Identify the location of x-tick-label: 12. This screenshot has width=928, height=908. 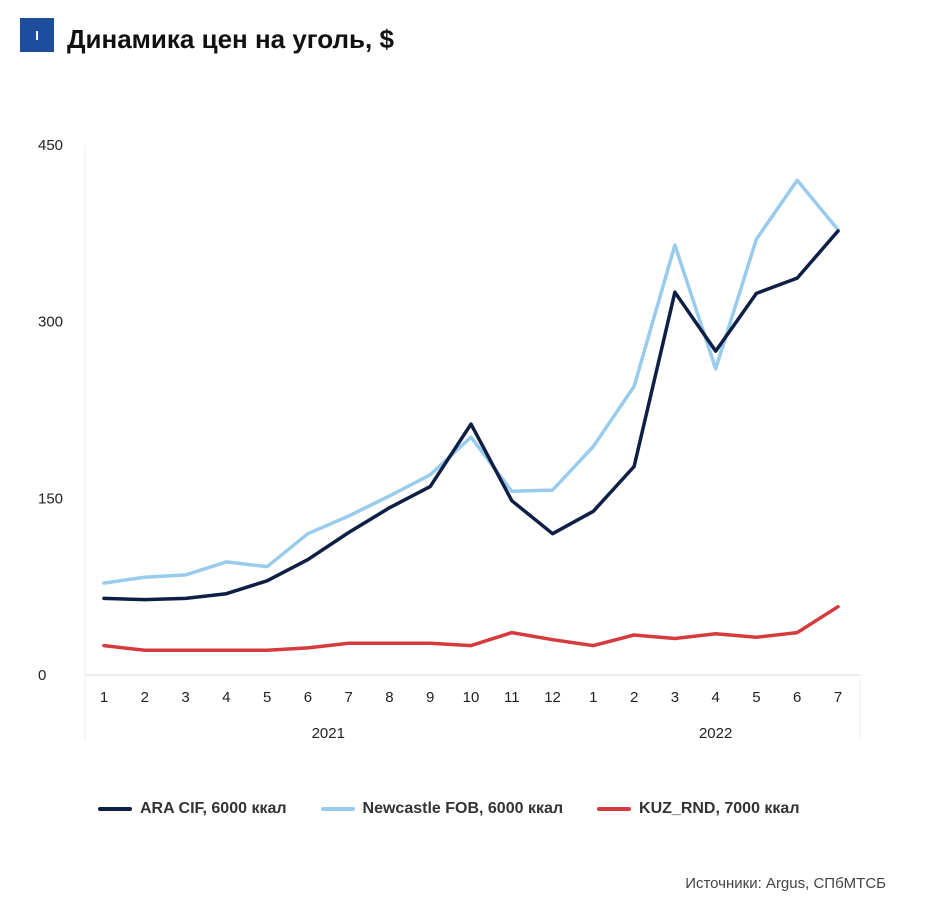
(552, 697).